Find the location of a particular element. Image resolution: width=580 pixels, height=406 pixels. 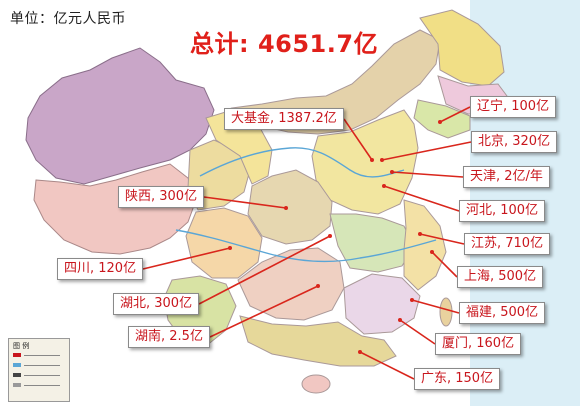

label-fujian: 福建, 500亿 is located at coordinates (502, 313).